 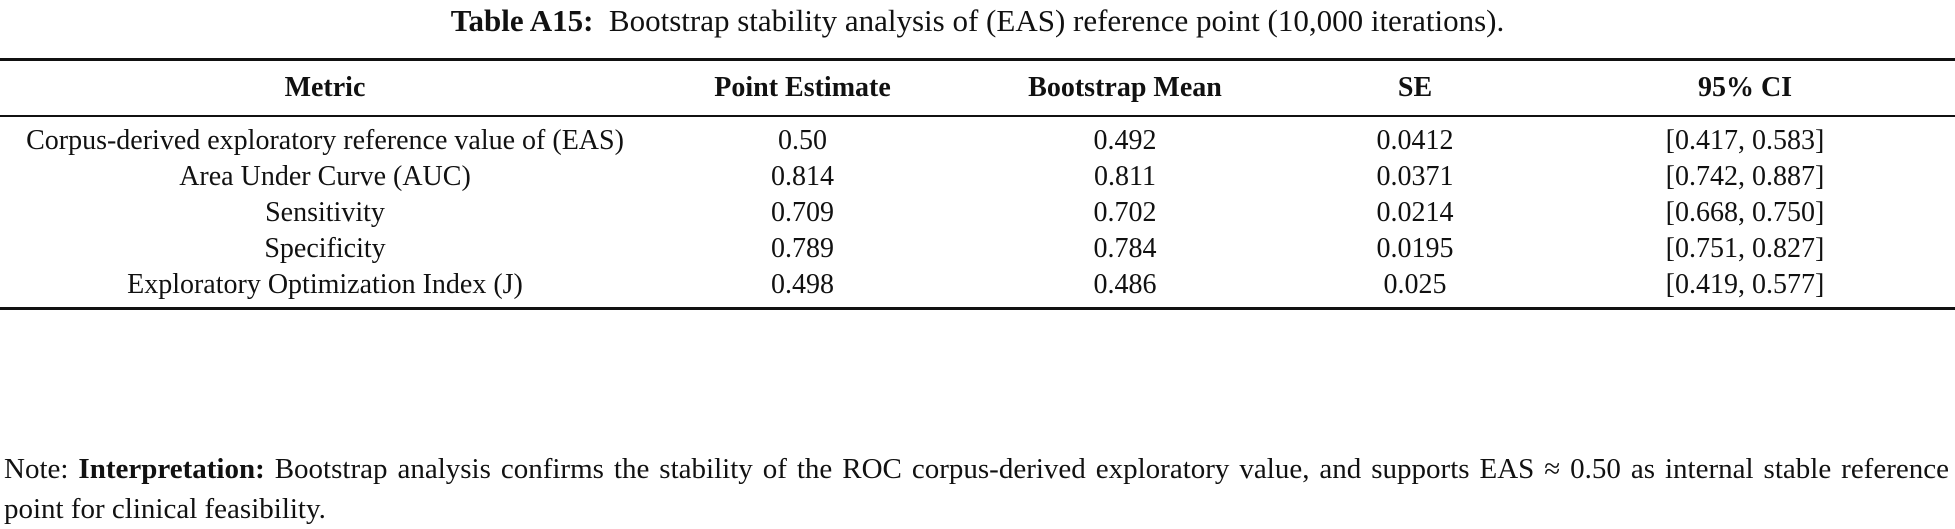 I want to click on cell-point-estimate: 0.498, so click(x=802, y=288).